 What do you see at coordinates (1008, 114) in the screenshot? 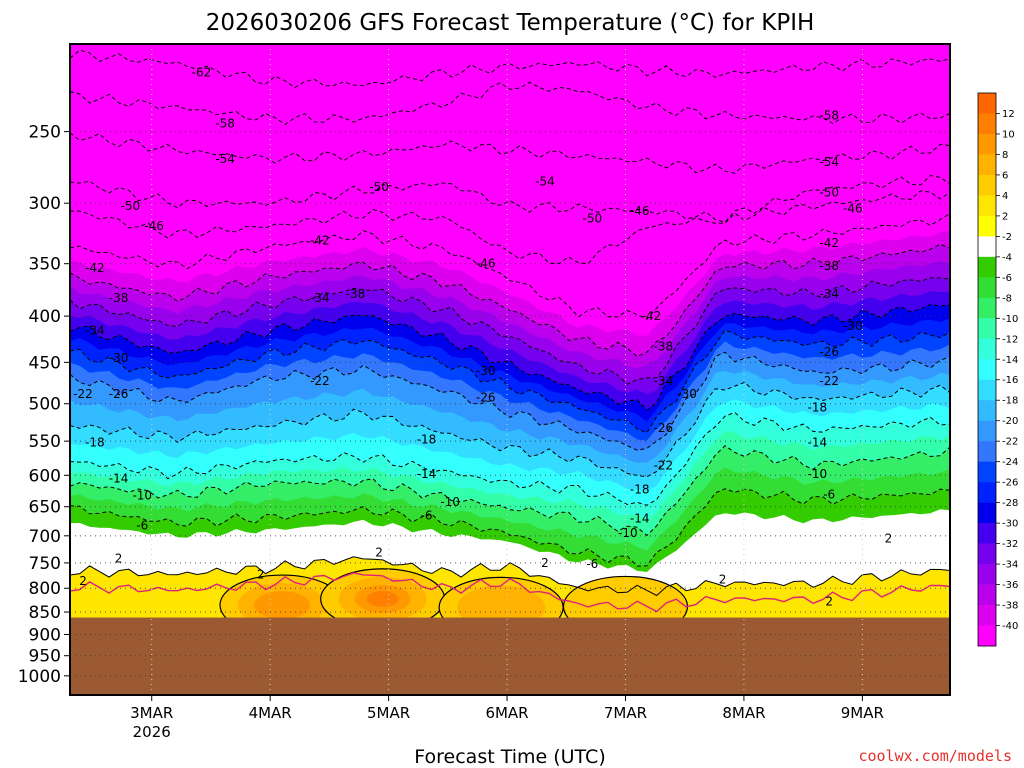
I see `colorbar-label: 12` at bounding box center [1008, 114].